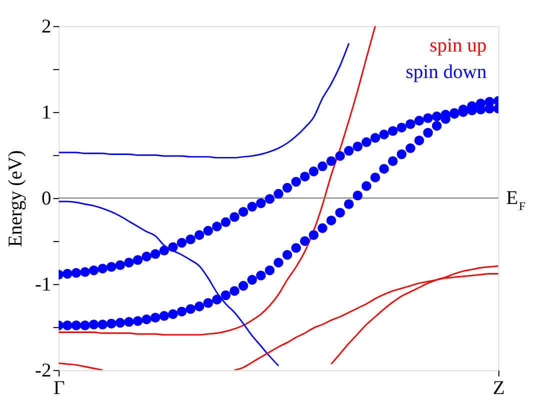 This screenshot has height=409, width=557. What do you see at coordinates (47, 27) in the screenshot?
I see `y-tick-label: 2` at bounding box center [47, 27].